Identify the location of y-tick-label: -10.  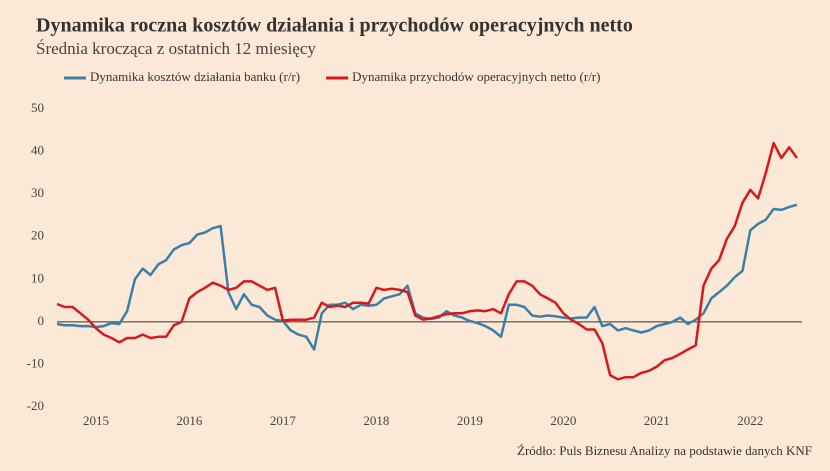
(35, 362).